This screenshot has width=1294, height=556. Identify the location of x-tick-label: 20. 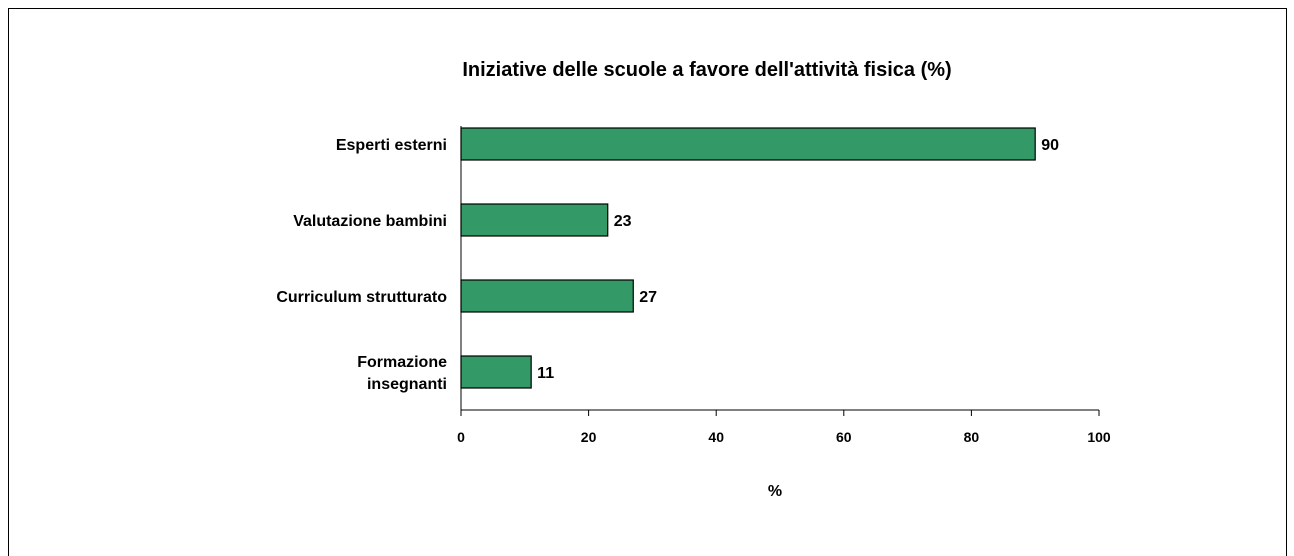
(589, 437).